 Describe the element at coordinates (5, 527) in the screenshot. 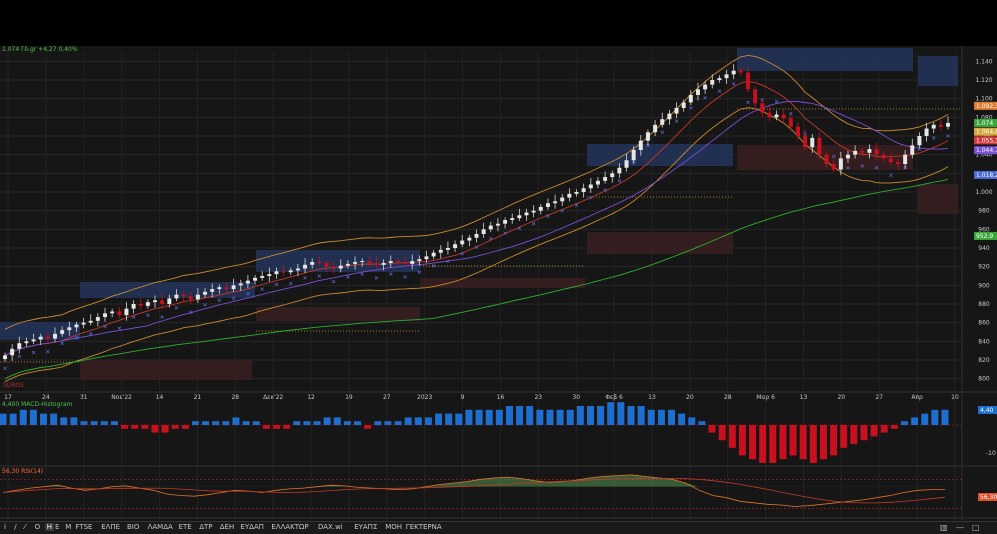

I see `toolbar-item-i: i` at that location.